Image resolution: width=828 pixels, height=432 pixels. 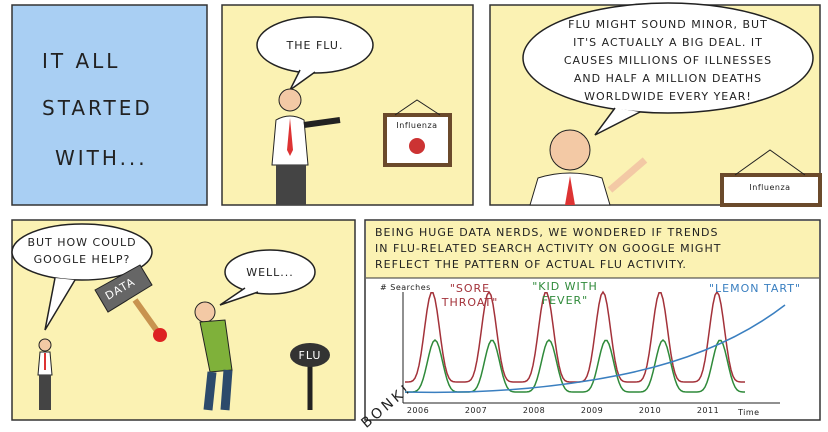 I want to click on speech: THE FLU., so click(x=315, y=45).